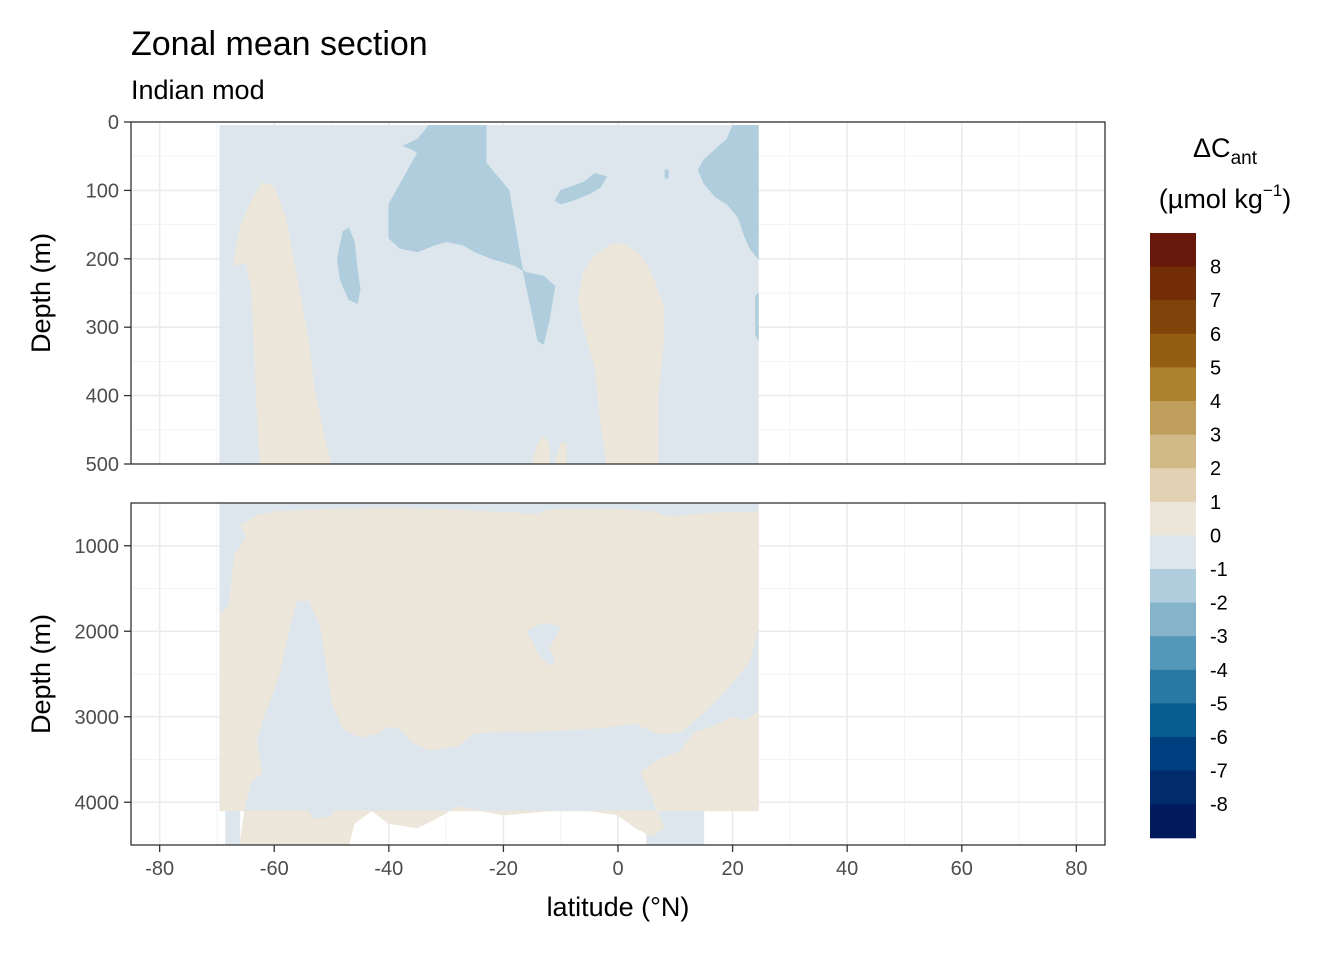 This screenshot has height=960, width=1344. I want to click on legend-bin-label: -1, so click(1219, 570).